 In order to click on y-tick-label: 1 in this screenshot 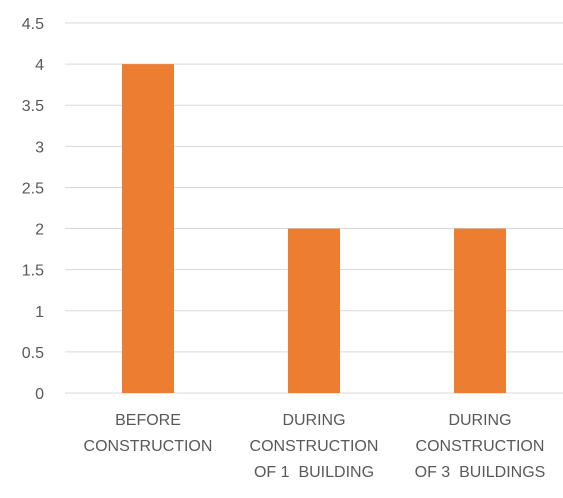, I will do `click(39, 312)`.